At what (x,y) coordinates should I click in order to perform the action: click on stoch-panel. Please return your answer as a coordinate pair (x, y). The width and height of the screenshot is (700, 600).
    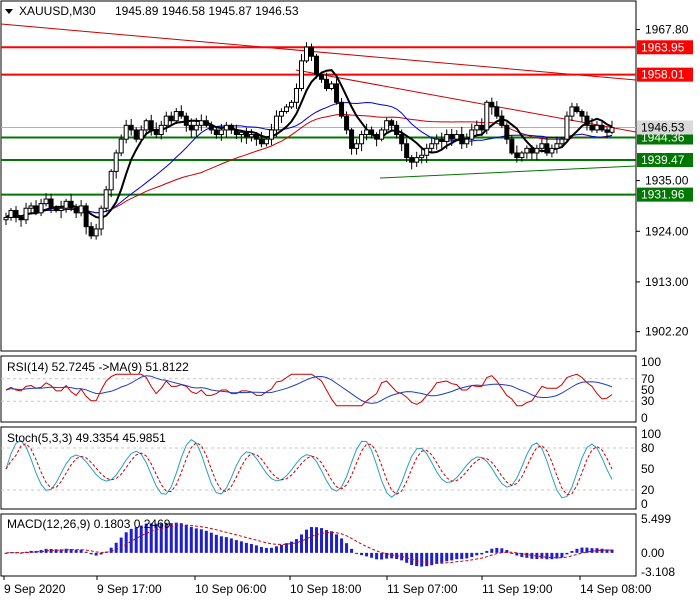
    Looking at the image, I should click on (318, 468).